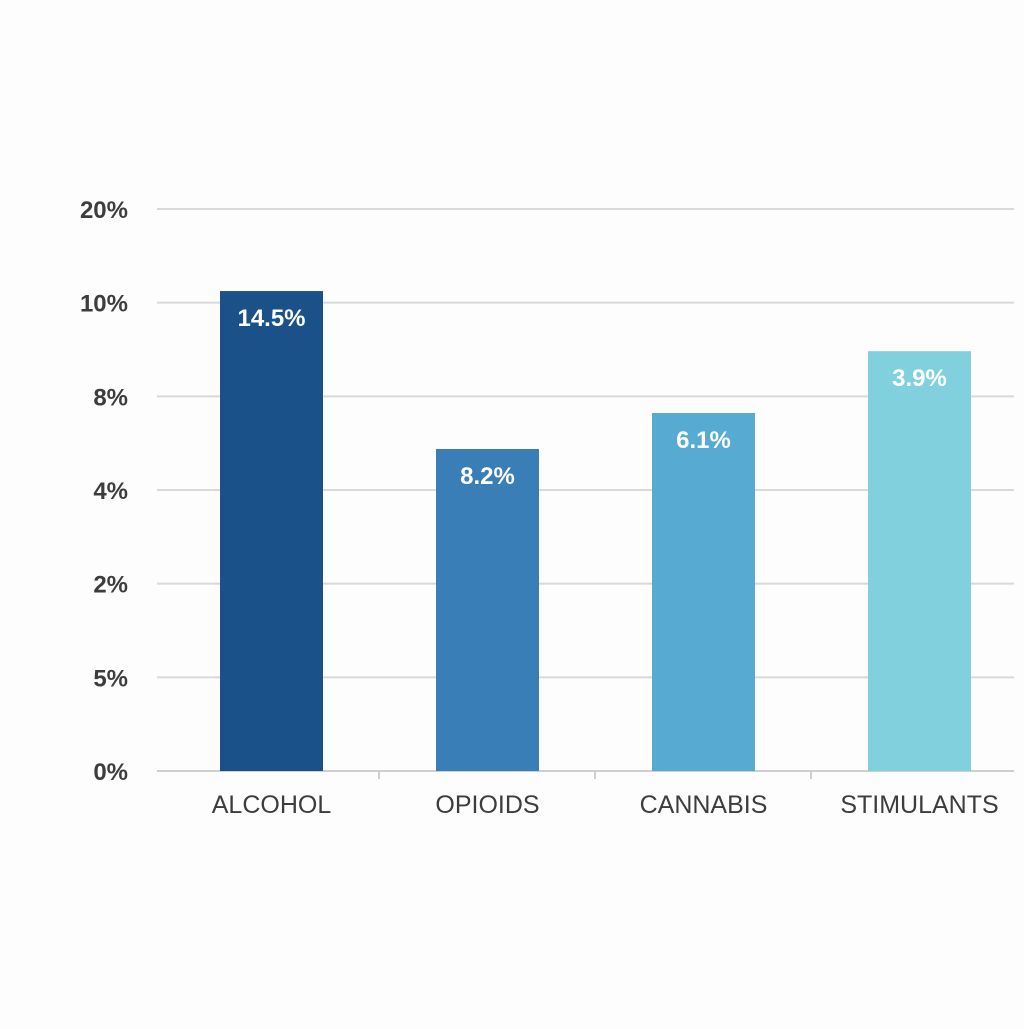 The width and height of the screenshot is (1024, 1029). I want to click on data-label: 3.9%, so click(919, 378).